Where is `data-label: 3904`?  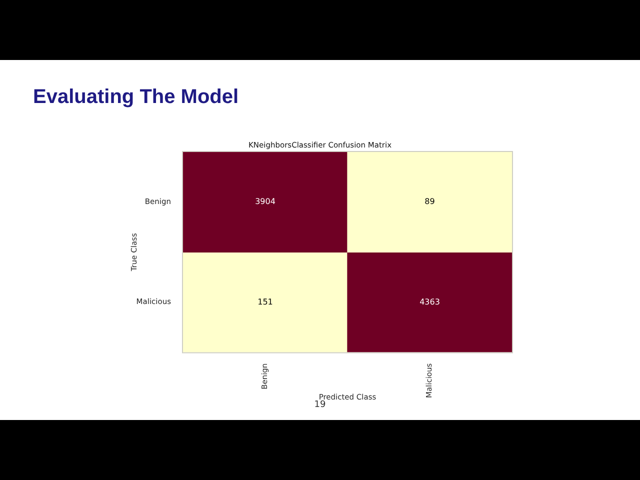 data-label: 3904 is located at coordinates (265, 201).